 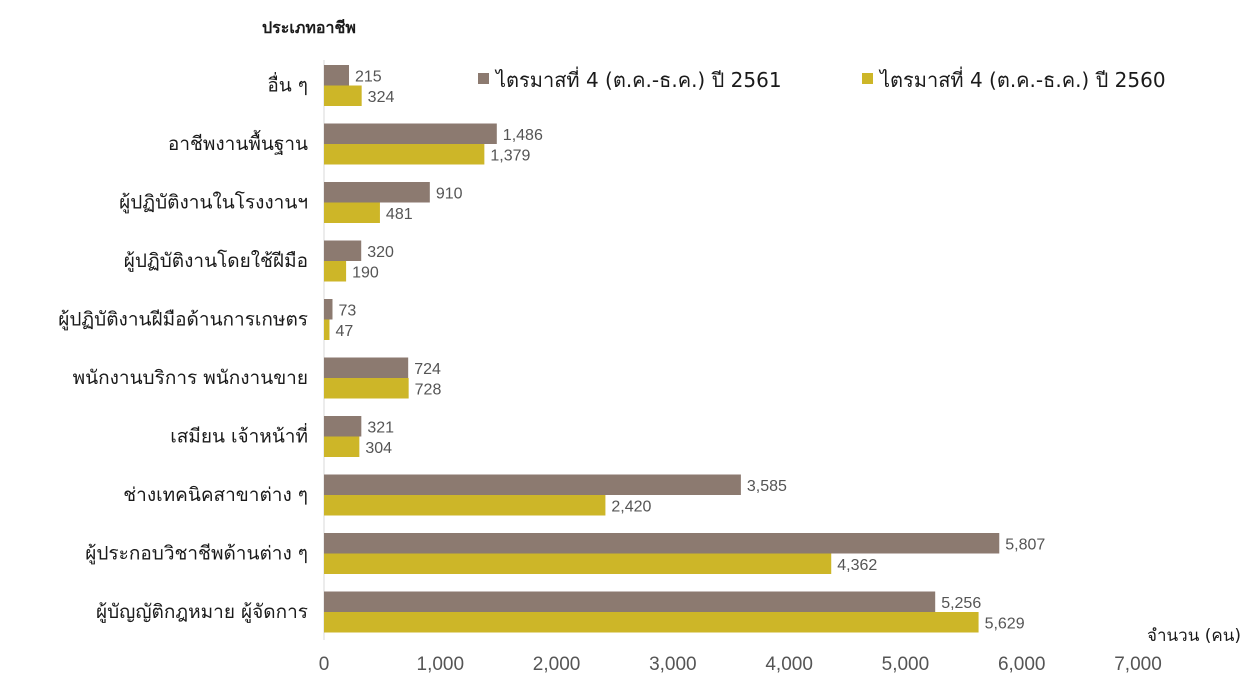 What do you see at coordinates (213, 202) in the screenshot?
I see `category-label: ผู้ปฏิบัติงานในโรงงานฯ` at bounding box center [213, 202].